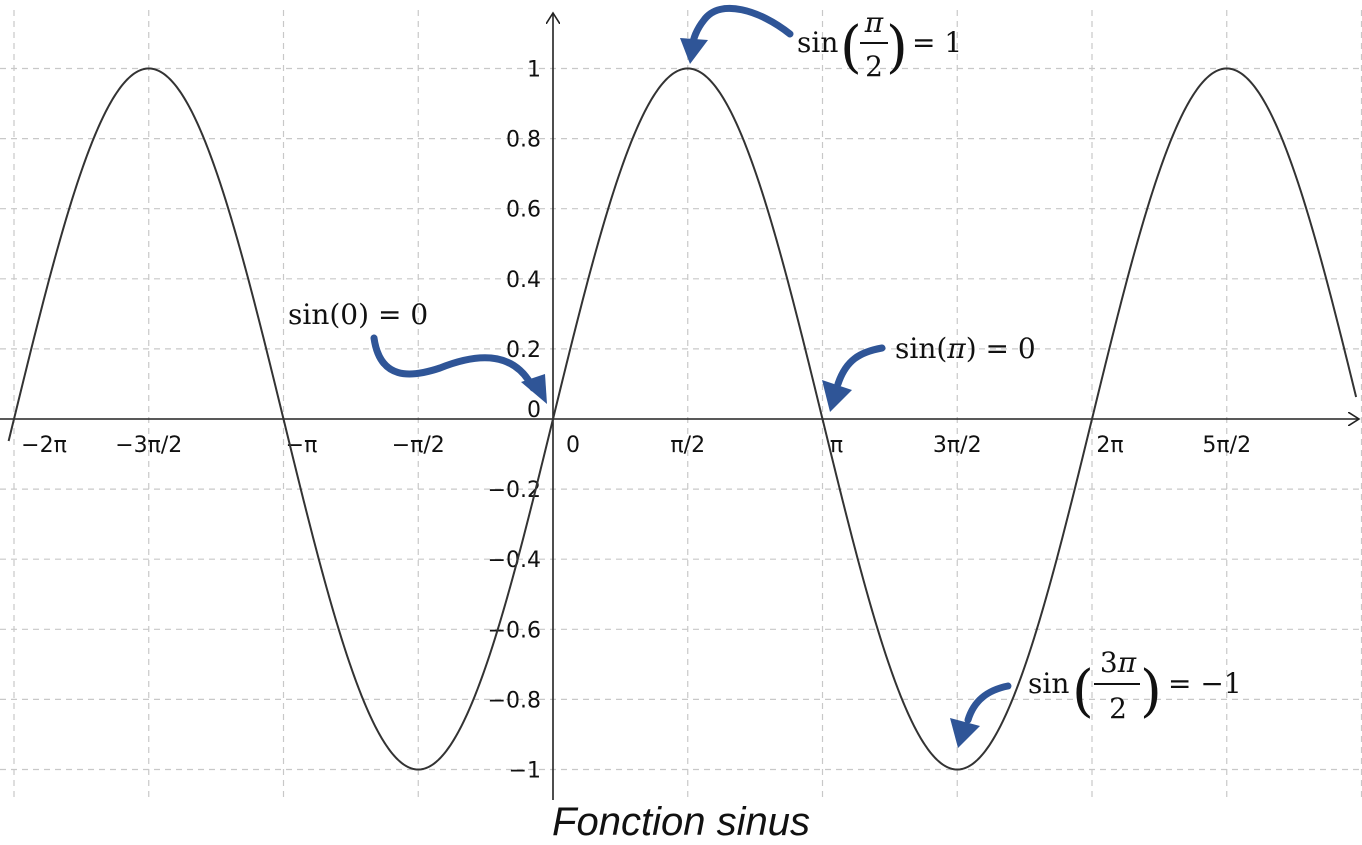  What do you see at coordinates (534, 70) in the screenshot?
I see `y-tick-label: 1` at bounding box center [534, 70].